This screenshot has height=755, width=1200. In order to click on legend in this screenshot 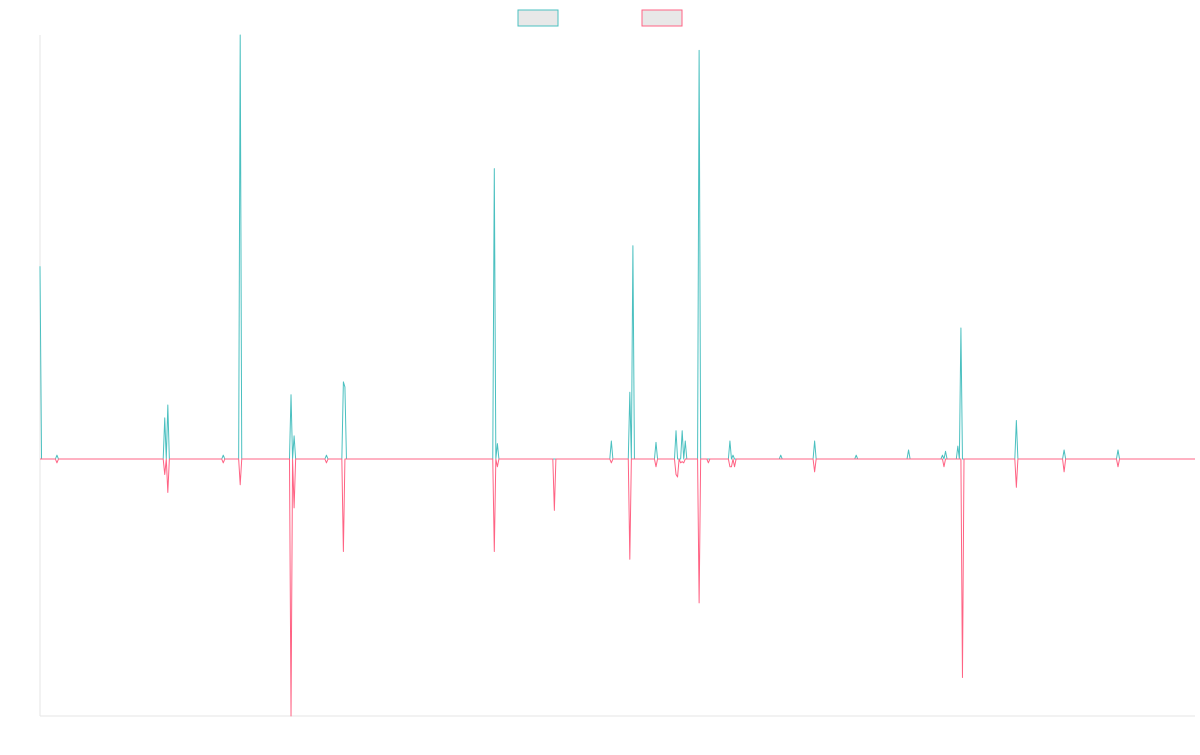, I will do `click(600, 18)`.